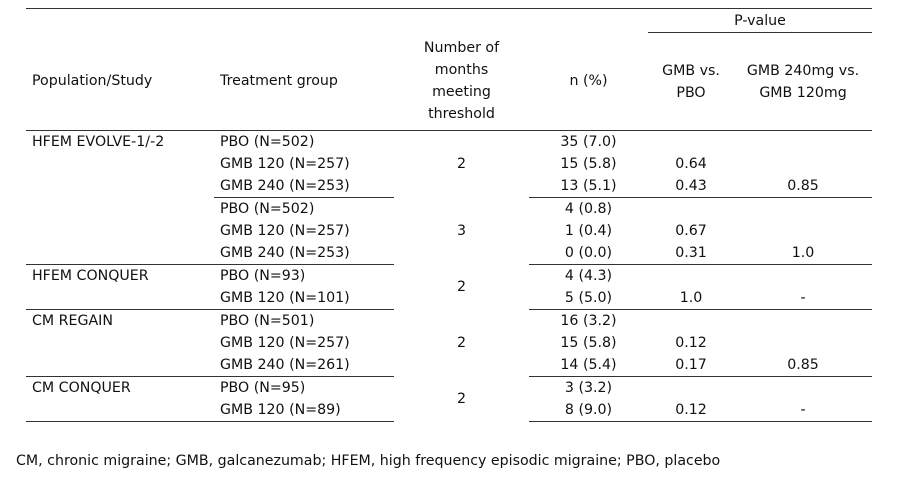  I want to click on table-row: GMB 120 (N=101) 5 (5.0) 1.0 -, so click(449, 298).